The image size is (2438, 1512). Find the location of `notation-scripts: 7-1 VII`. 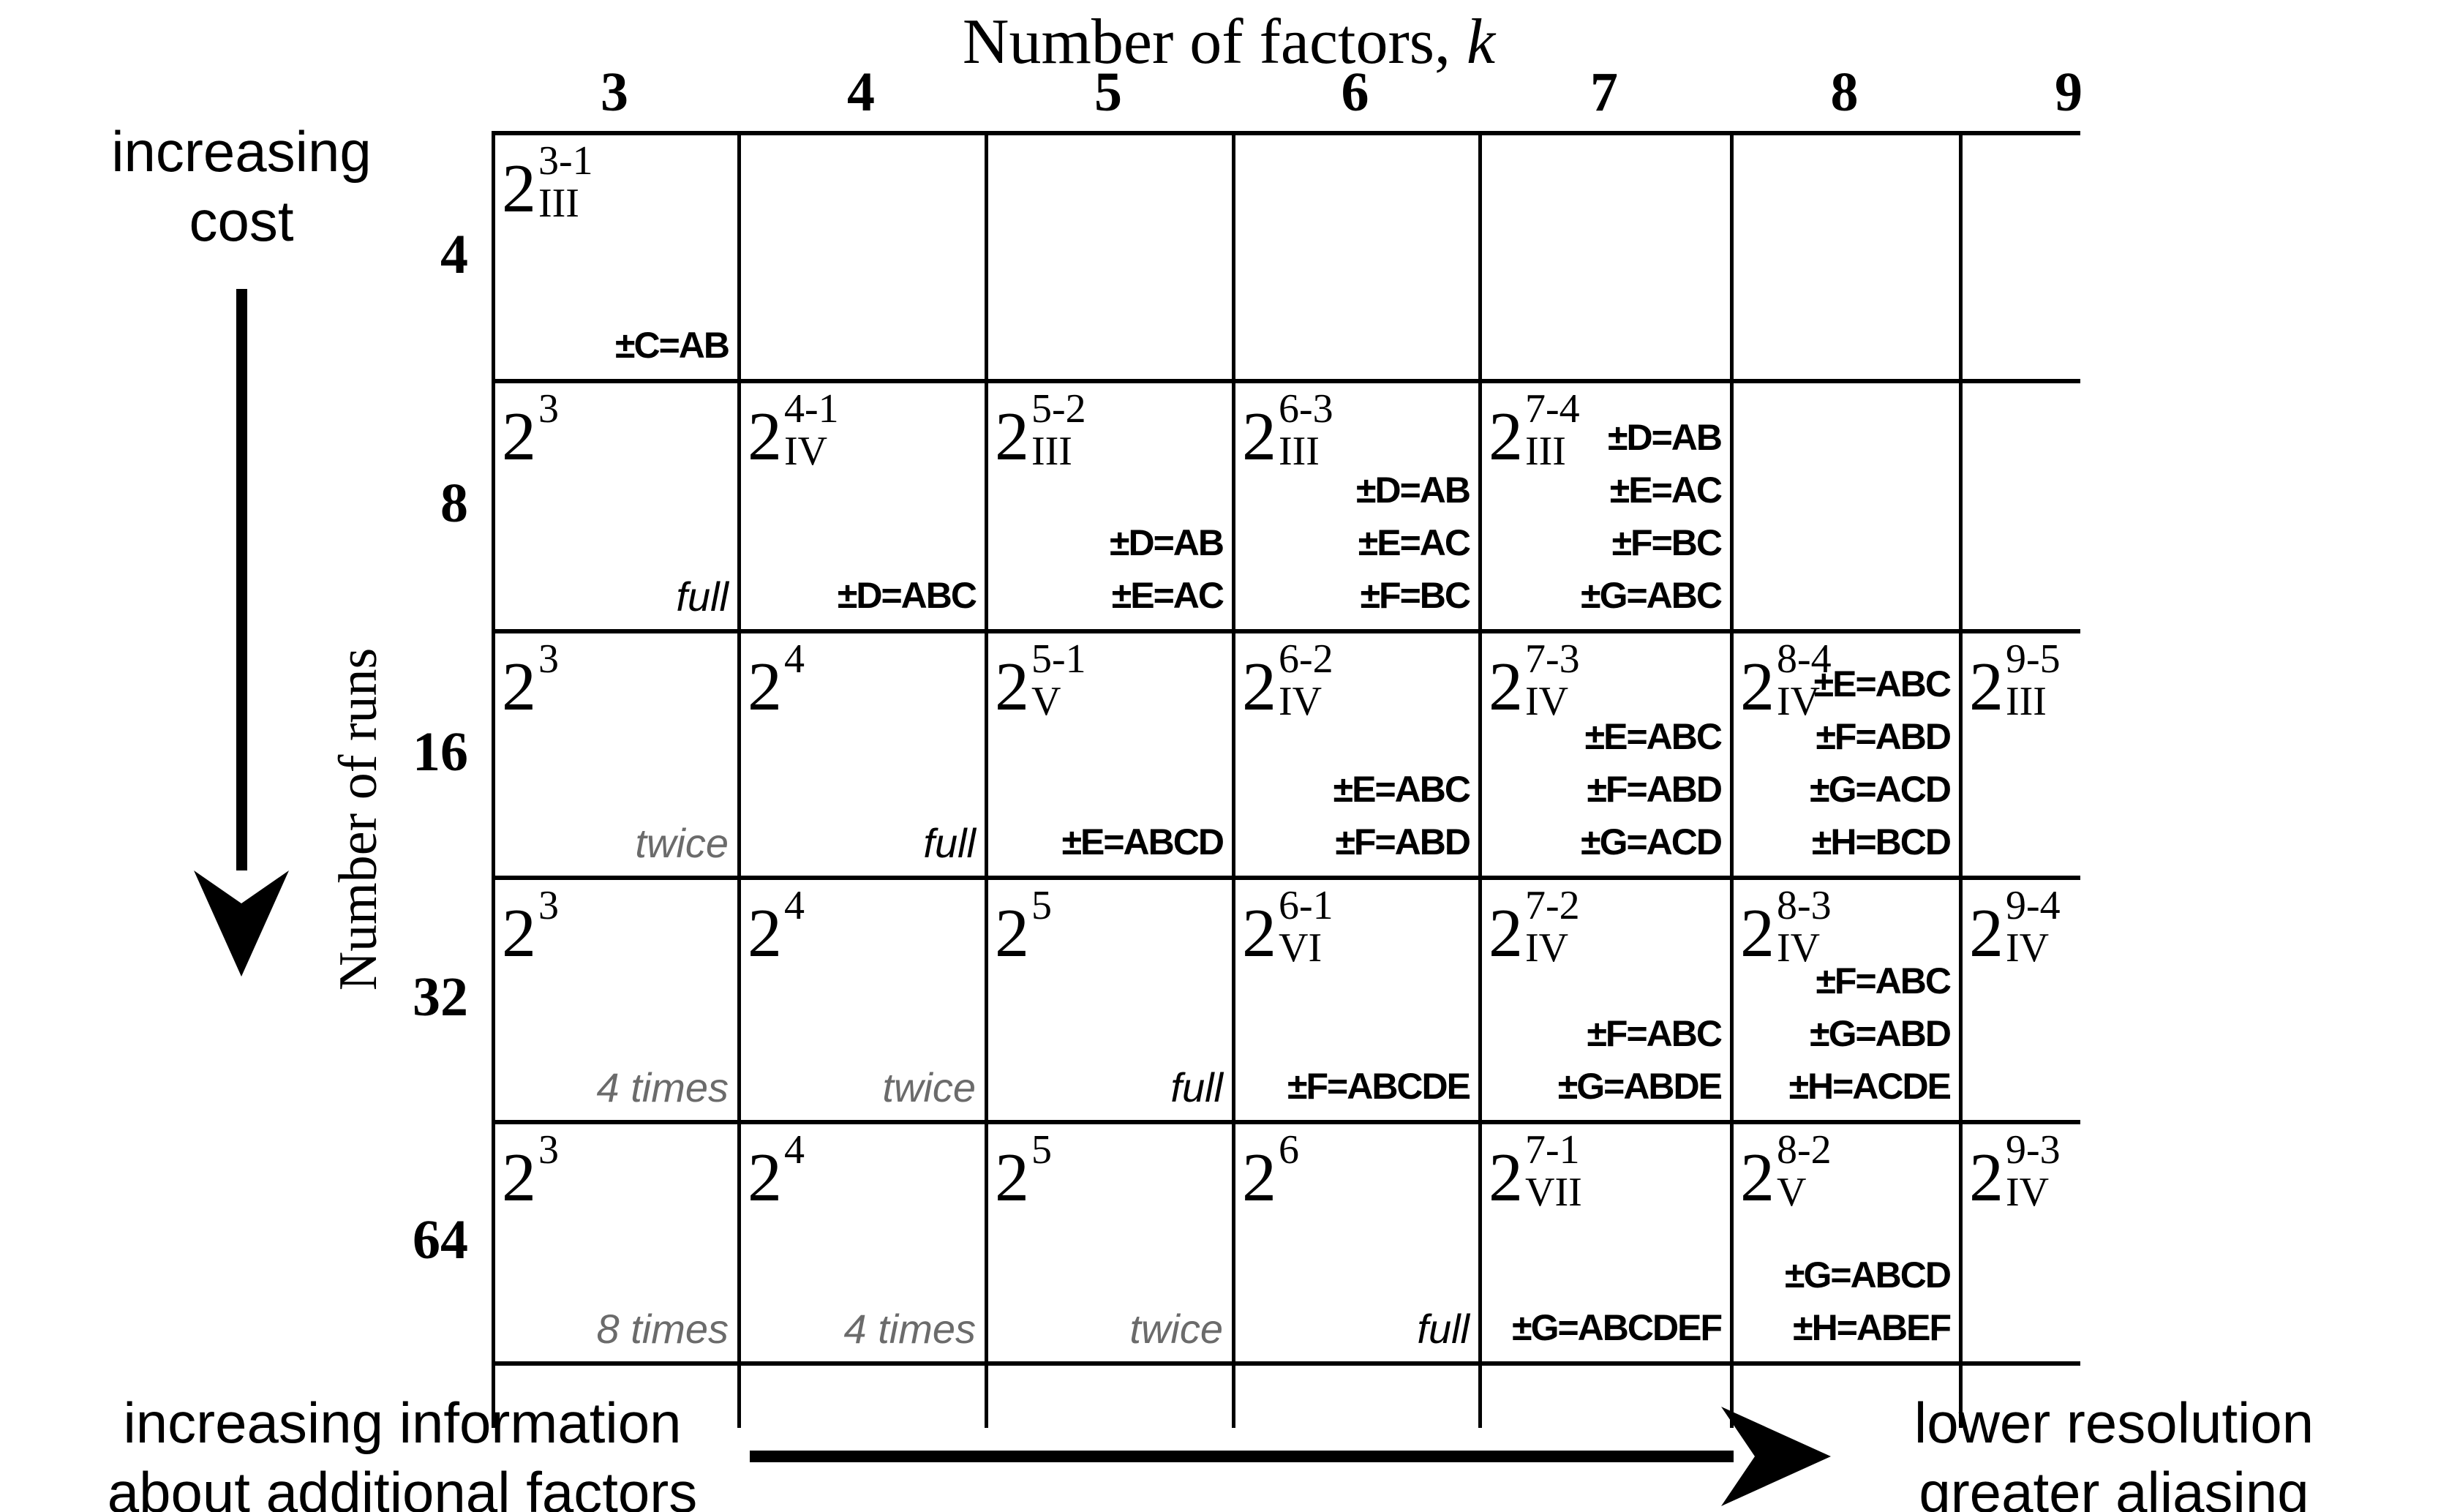

notation-scripts: 7-1 VII is located at coordinates (1553, 1171).